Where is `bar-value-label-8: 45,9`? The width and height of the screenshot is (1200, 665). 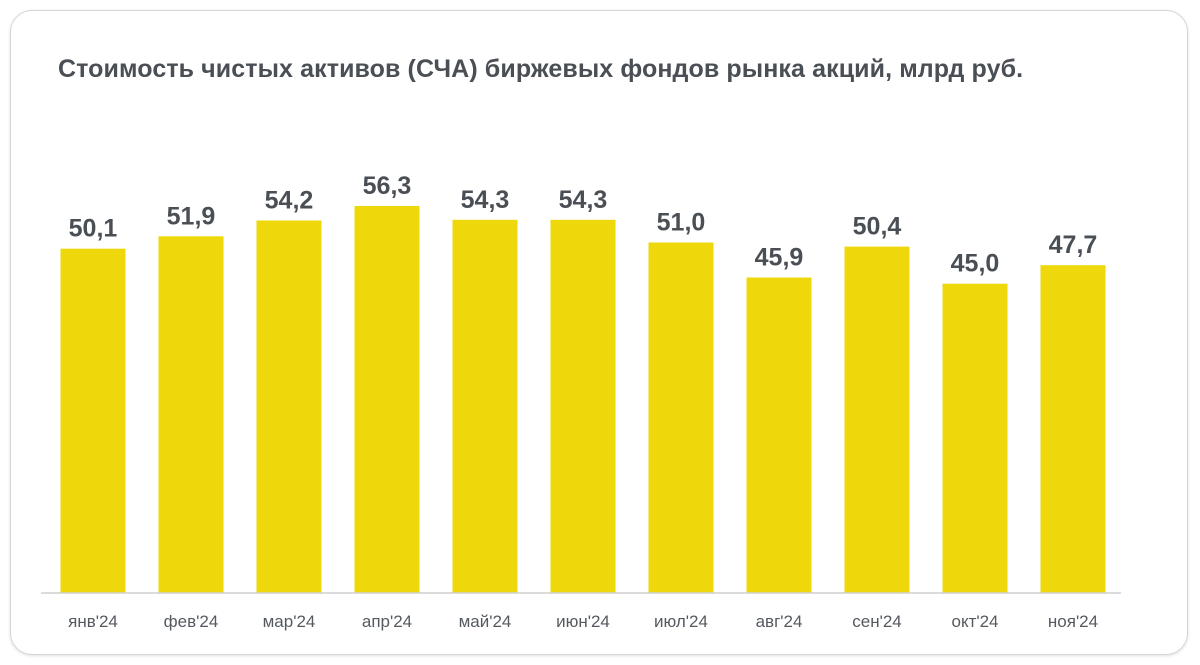 bar-value-label-8: 45,9 is located at coordinates (779, 258).